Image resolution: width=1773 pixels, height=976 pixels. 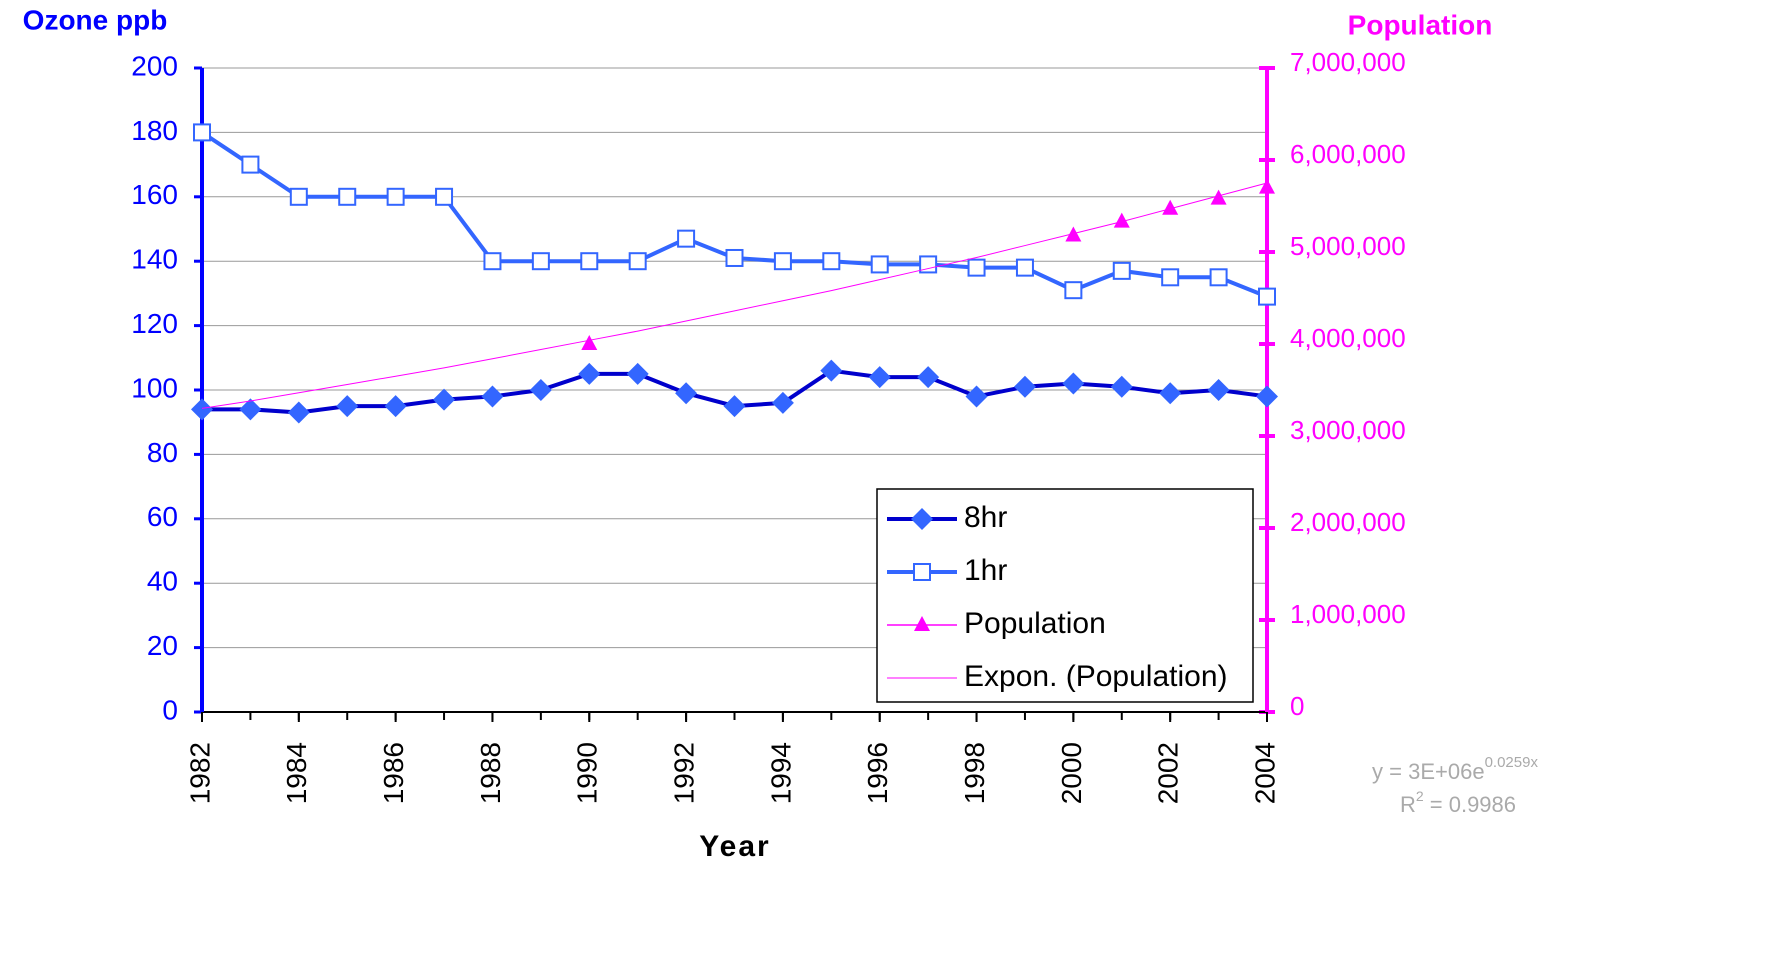 I want to click on y2-tick-label: 6,000,000, so click(x=1348, y=154).